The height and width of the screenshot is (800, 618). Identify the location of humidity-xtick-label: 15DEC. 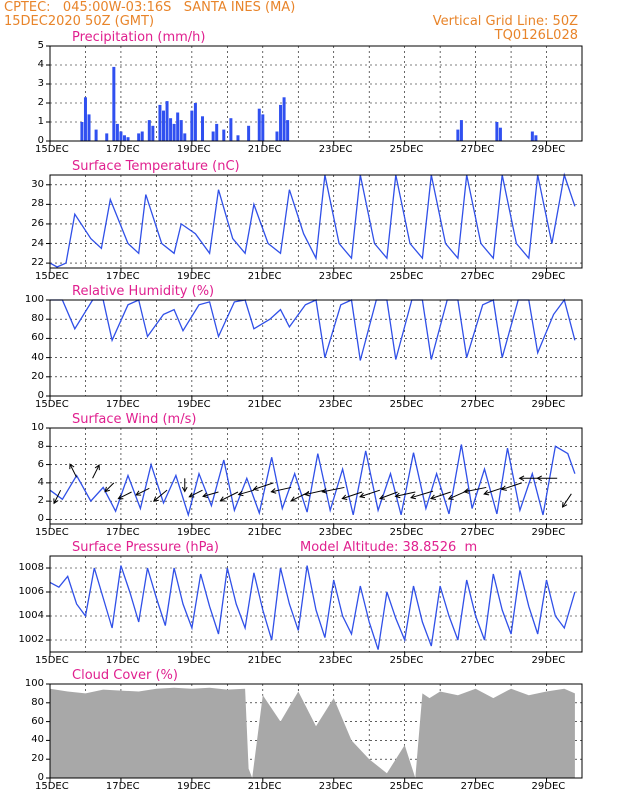
(52, 404).